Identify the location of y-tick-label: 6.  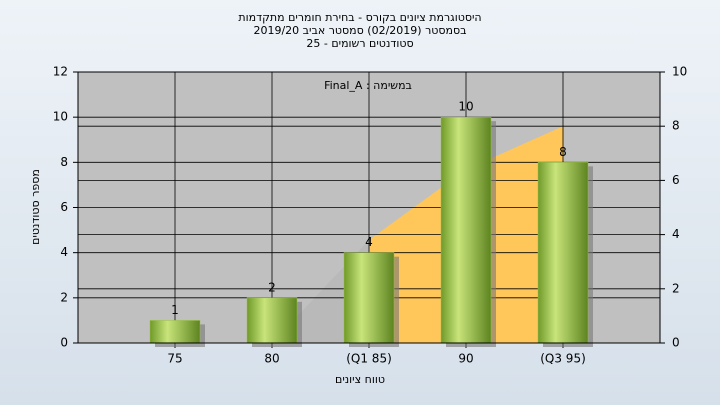
(64, 207).